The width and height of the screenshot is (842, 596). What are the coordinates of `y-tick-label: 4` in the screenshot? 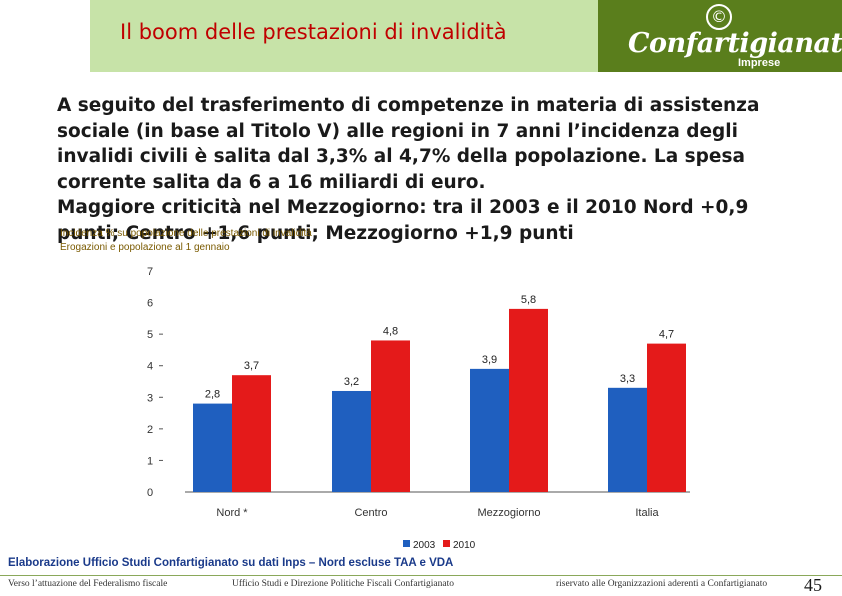 It's located at (150, 367).